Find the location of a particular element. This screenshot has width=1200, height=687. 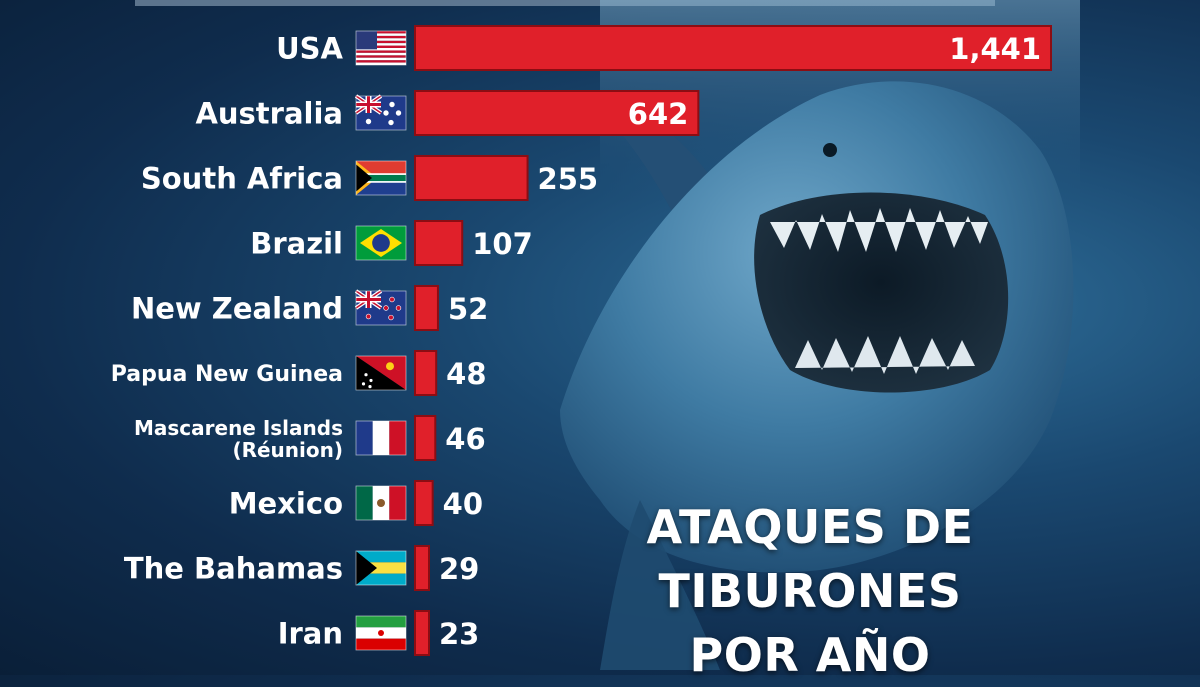

iran-flag is located at coordinates (381, 633).